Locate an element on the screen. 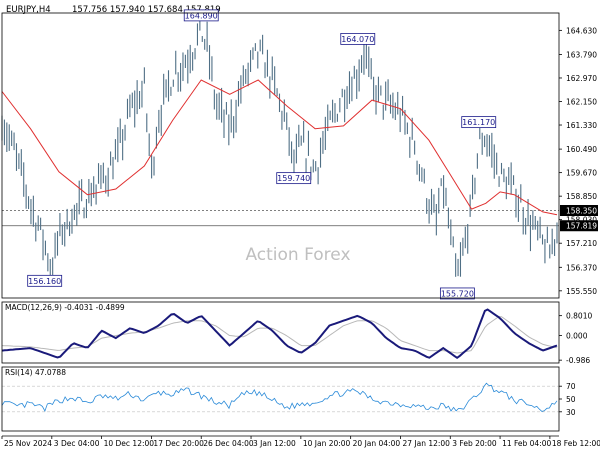  x-tick-label: 3 Feb 20:00 is located at coordinates (474, 443).